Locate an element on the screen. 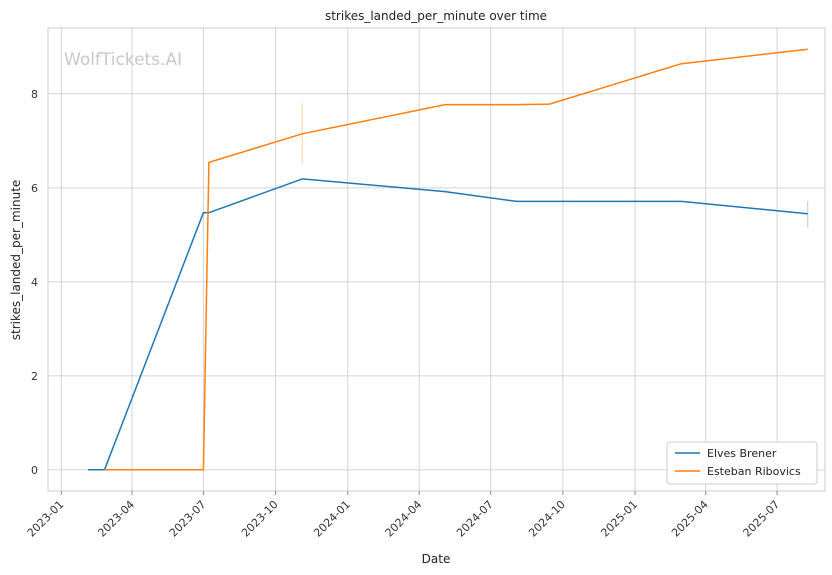 Image resolution: width=832 pixels, height=575 pixels. x-tick-label: 2023-10 is located at coordinates (260, 519).